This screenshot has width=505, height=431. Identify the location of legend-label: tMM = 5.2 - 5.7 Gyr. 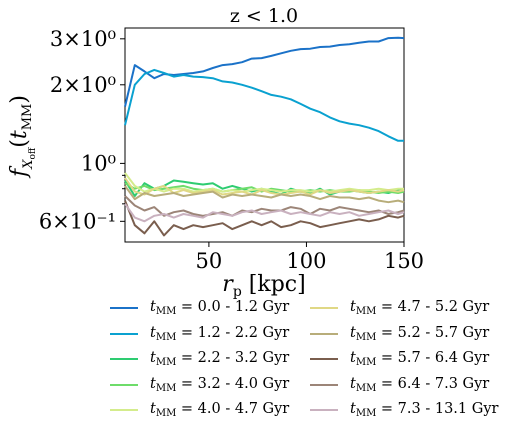
(420, 333).